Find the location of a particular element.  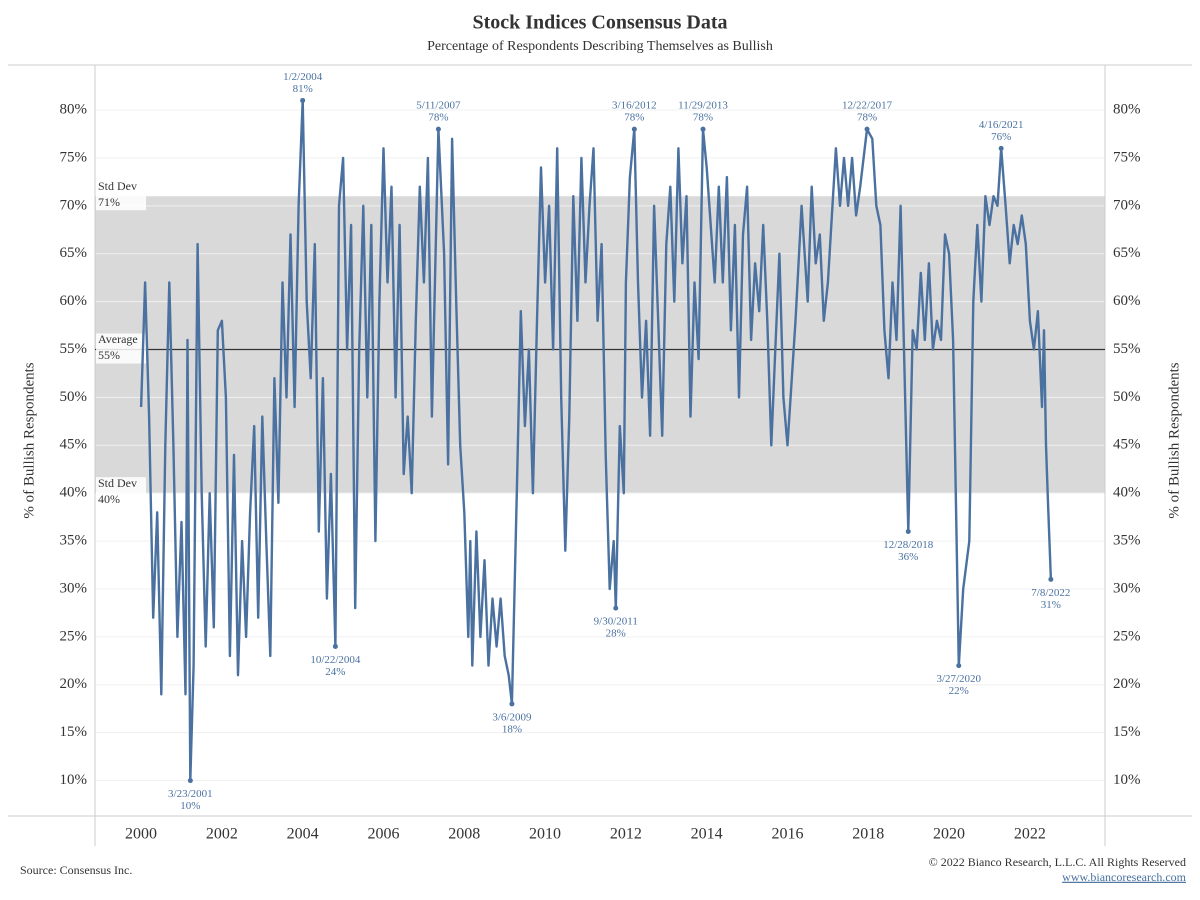

annotation-value: 22% is located at coordinates (959, 691).